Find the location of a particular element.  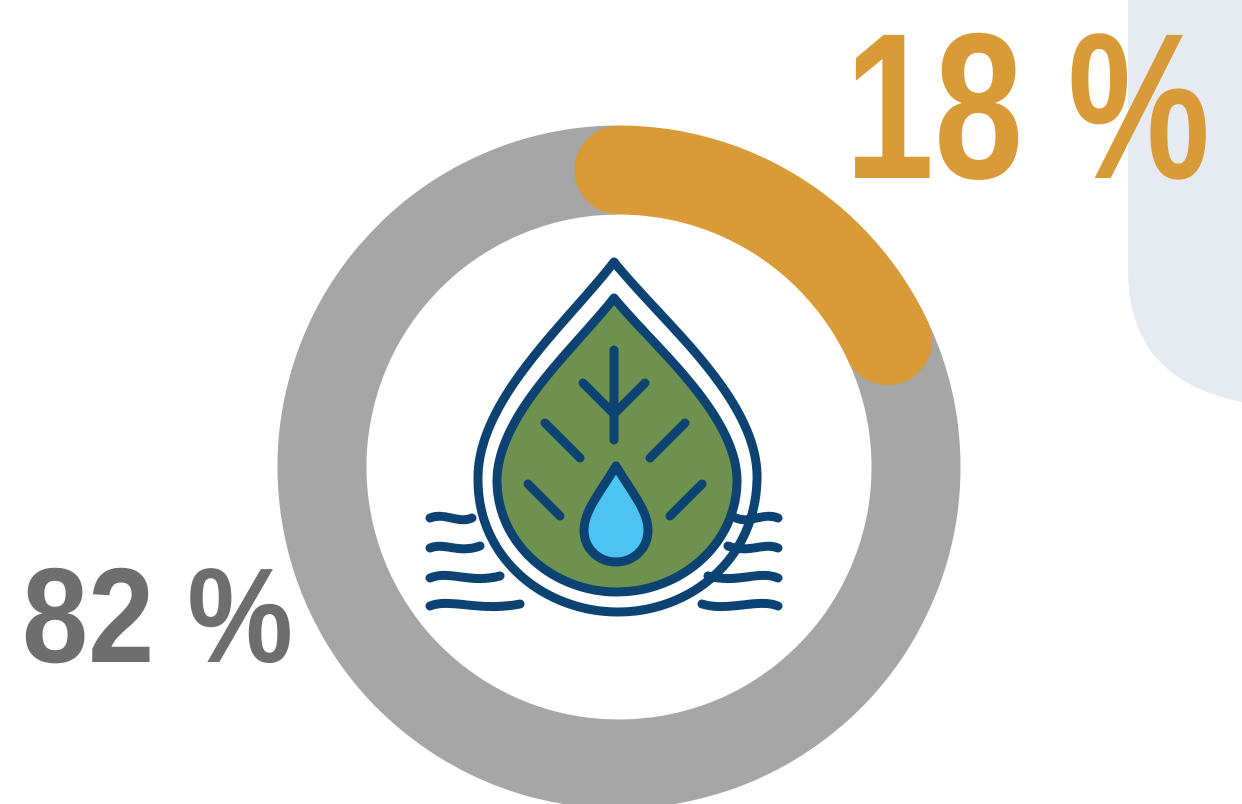

icon is located at coordinates (604, 437).